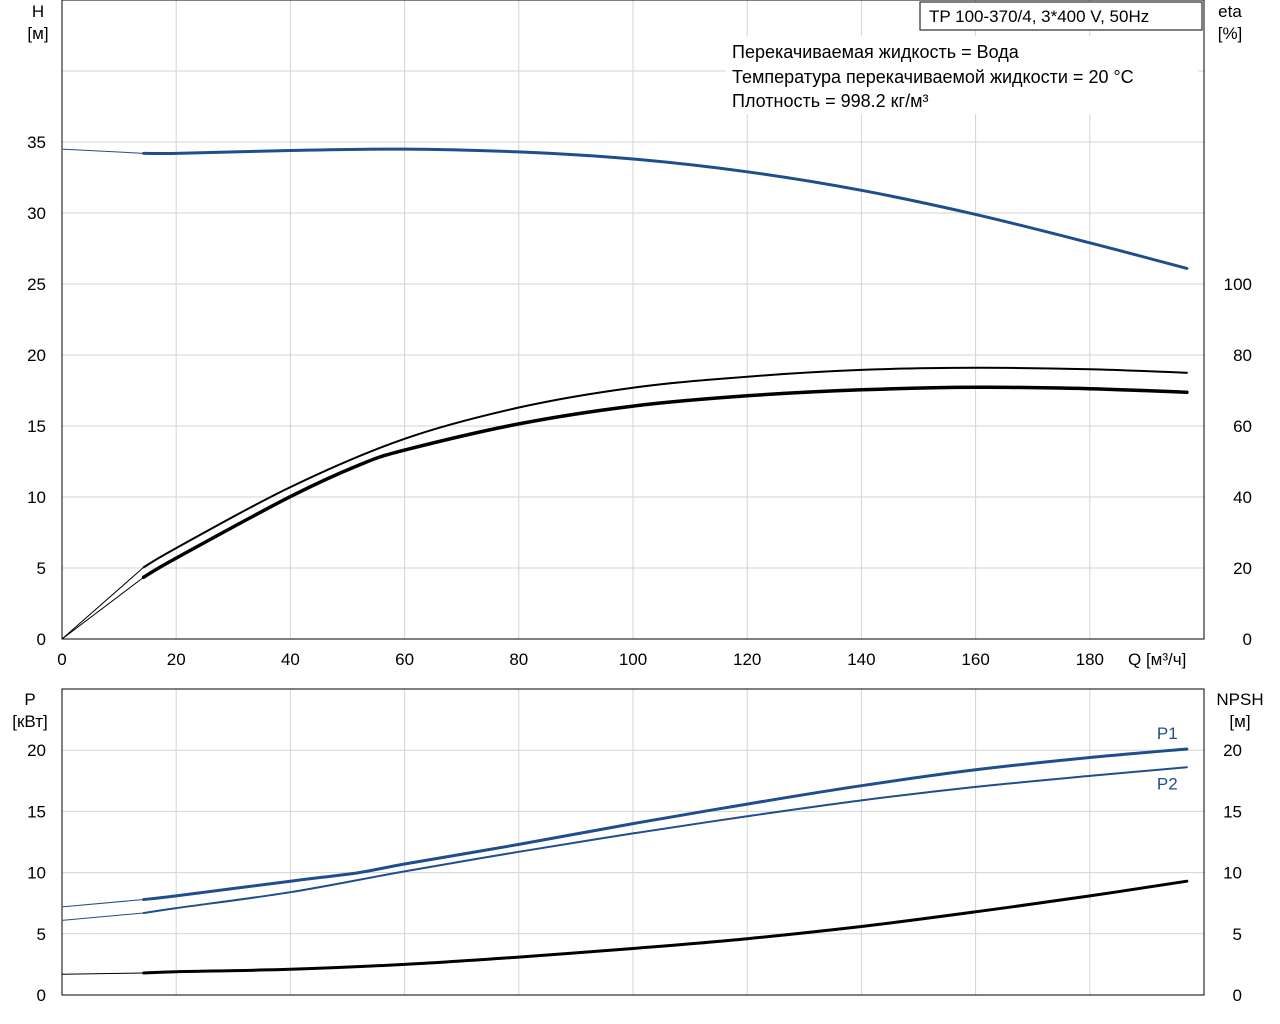 The height and width of the screenshot is (1024, 1280). I want to click on x-tick-label: 40, so click(290, 659).